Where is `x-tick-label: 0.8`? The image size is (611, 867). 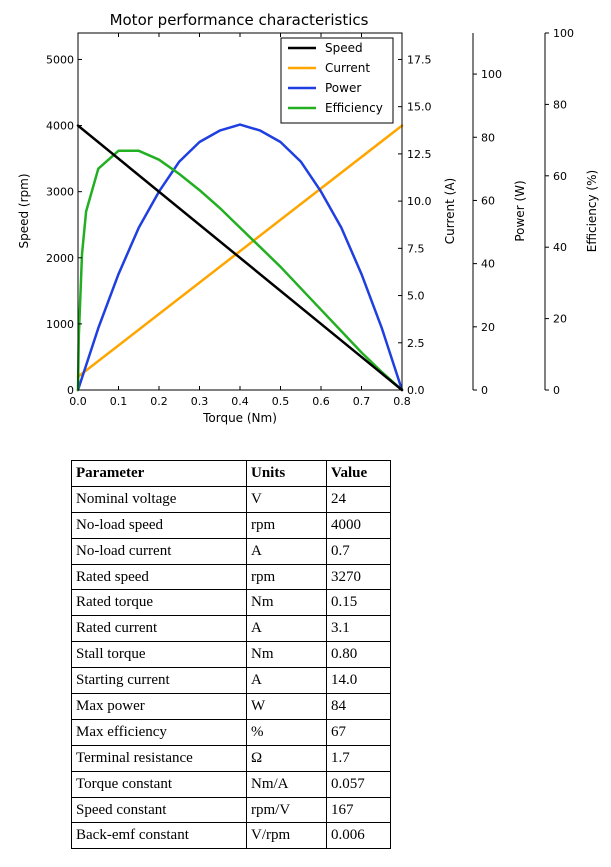 x-tick-label: 0.8 is located at coordinates (402, 401).